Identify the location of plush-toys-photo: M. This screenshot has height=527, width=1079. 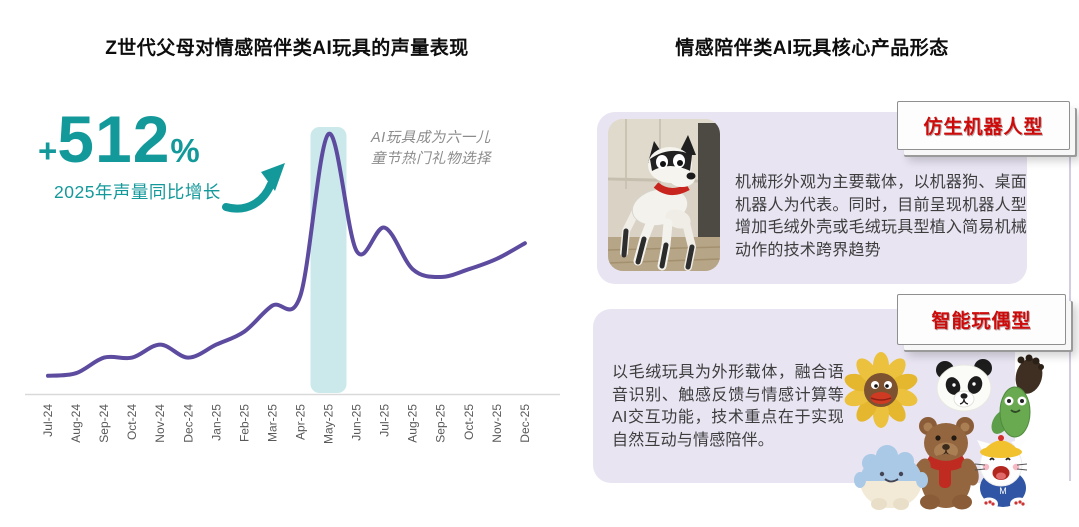
(944, 431).